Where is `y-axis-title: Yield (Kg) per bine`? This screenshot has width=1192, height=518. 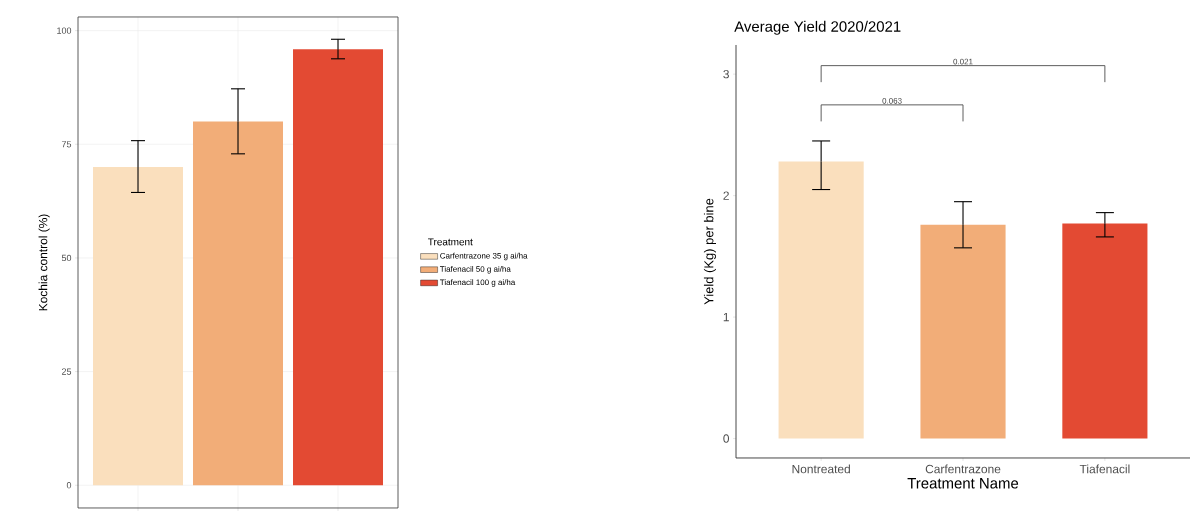
y-axis-title: Yield (Kg) per bine is located at coordinates (709, 251).